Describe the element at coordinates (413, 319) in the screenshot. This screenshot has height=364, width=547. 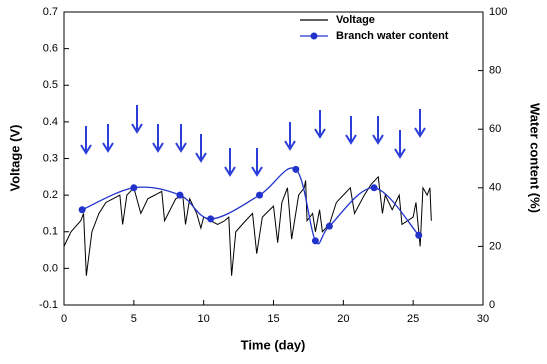
I see `x-tick-label: 25` at that location.